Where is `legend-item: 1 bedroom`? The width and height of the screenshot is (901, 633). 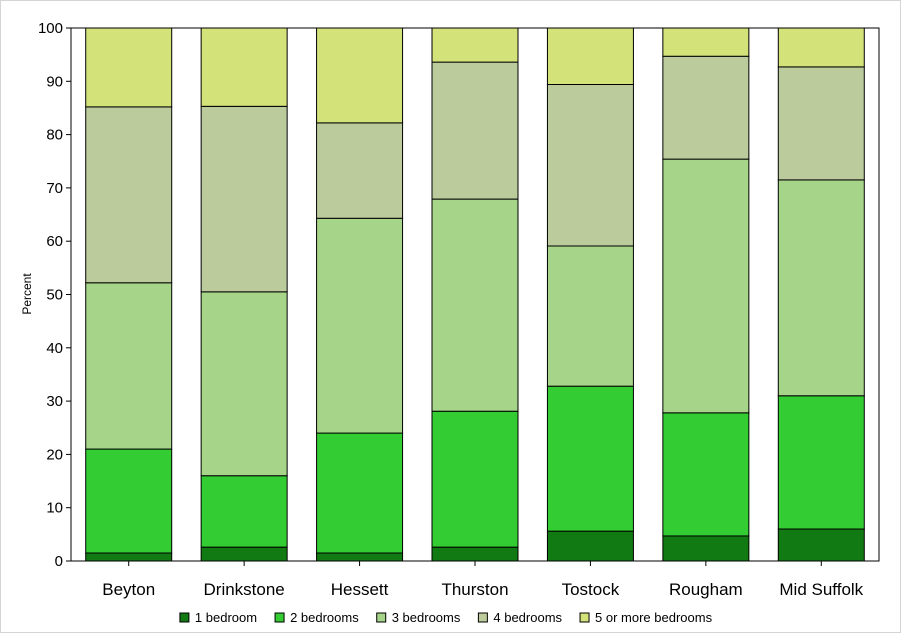
legend-item: 1 bedroom is located at coordinates (218, 617).